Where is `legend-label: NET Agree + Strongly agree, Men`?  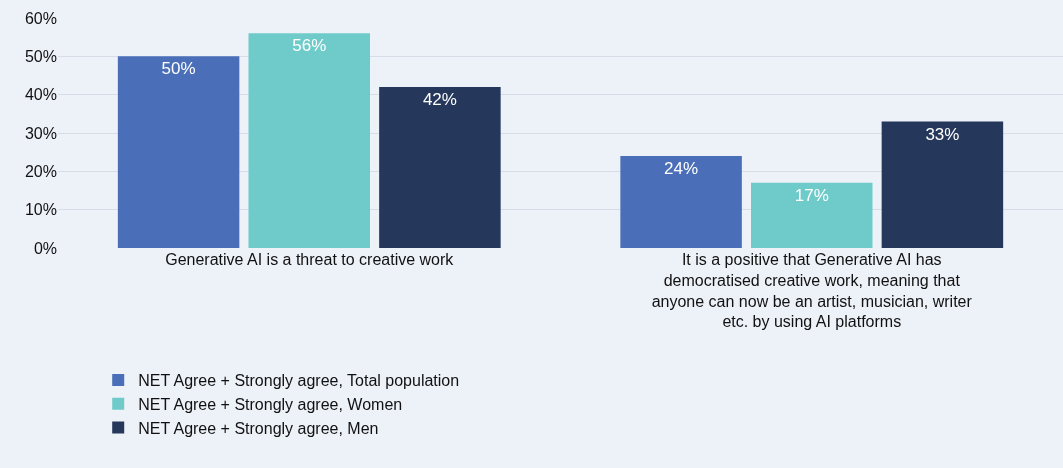 legend-label: NET Agree + Strongly agree, Men is located at coordinates (258, 428).